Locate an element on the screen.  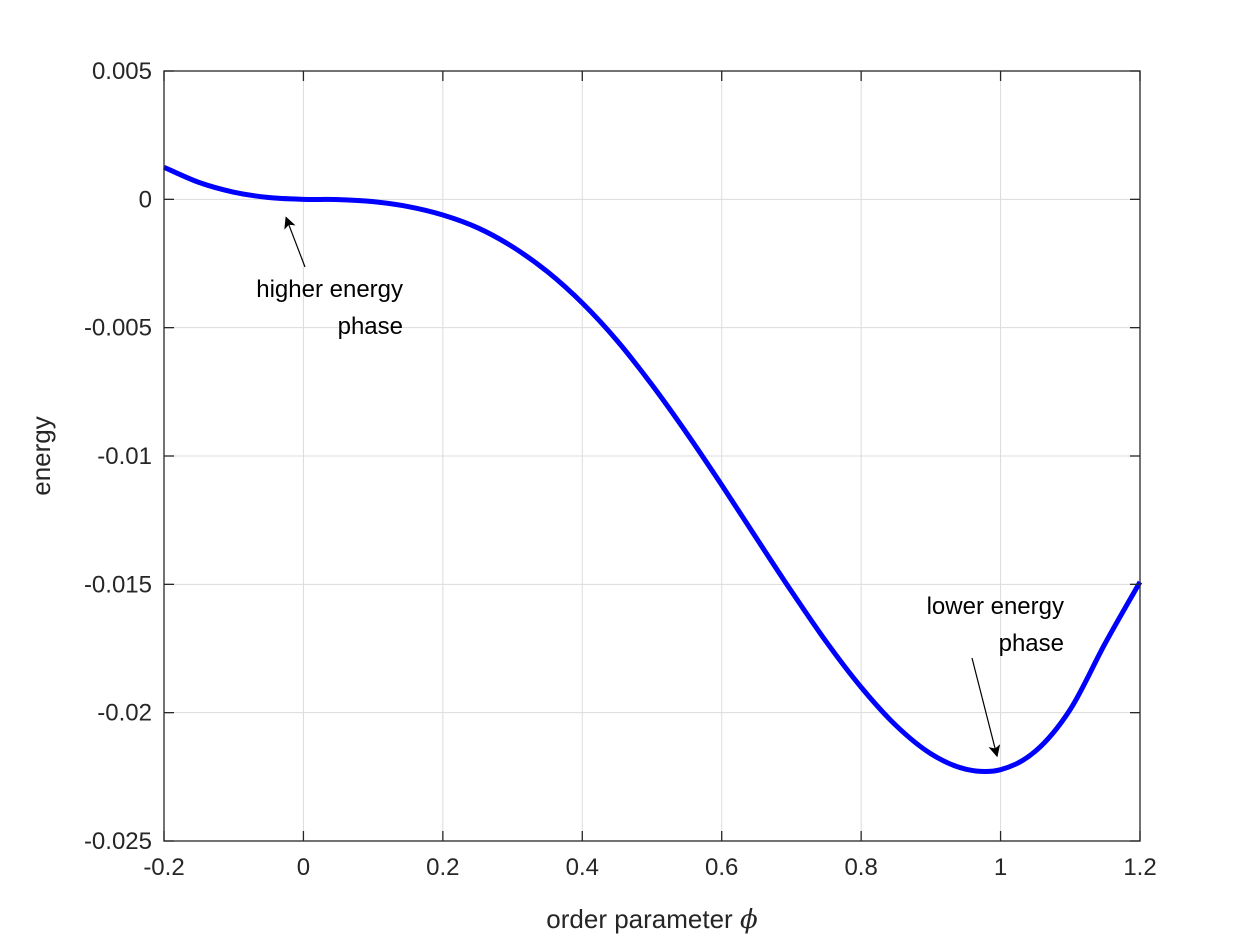
y-tick-label: -0.005 is located at coordinates (118, 328).